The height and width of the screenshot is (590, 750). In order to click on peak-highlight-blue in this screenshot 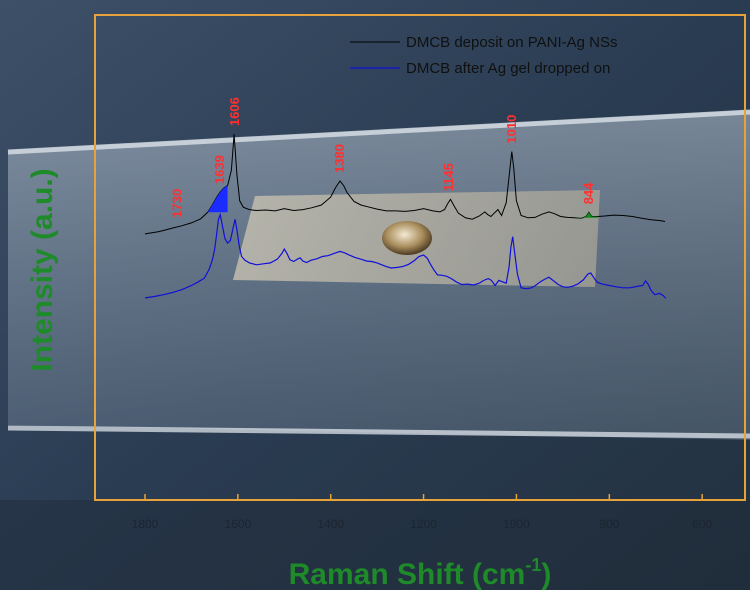, I will do `click(218, 199)`.